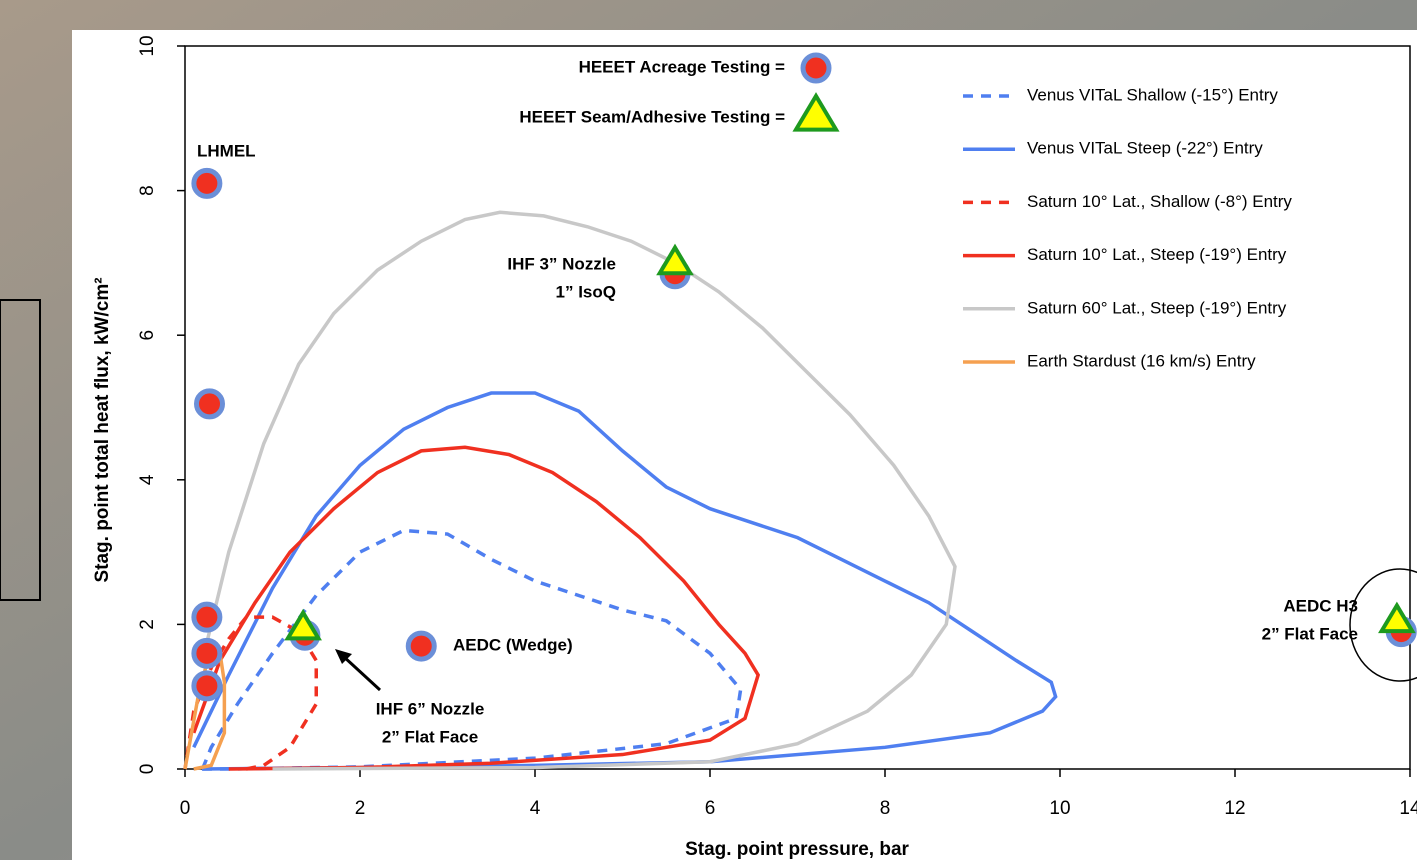 The height and width of the screenshot is (860, 1417). Describe the element at coordinates (360, 808) in the screenshot. I see `x-tick-label: 2` at that location.